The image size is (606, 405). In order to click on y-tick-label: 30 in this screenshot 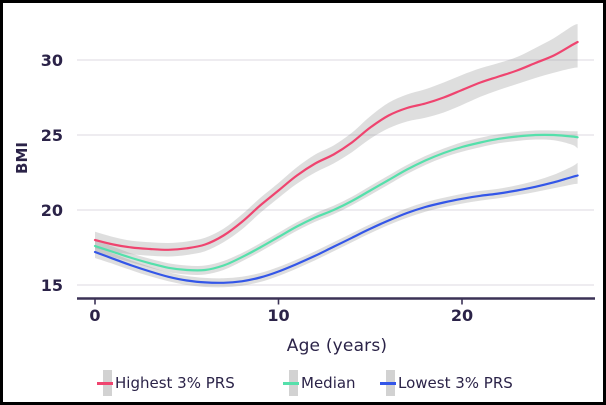, I will do `click(52, 60)`.